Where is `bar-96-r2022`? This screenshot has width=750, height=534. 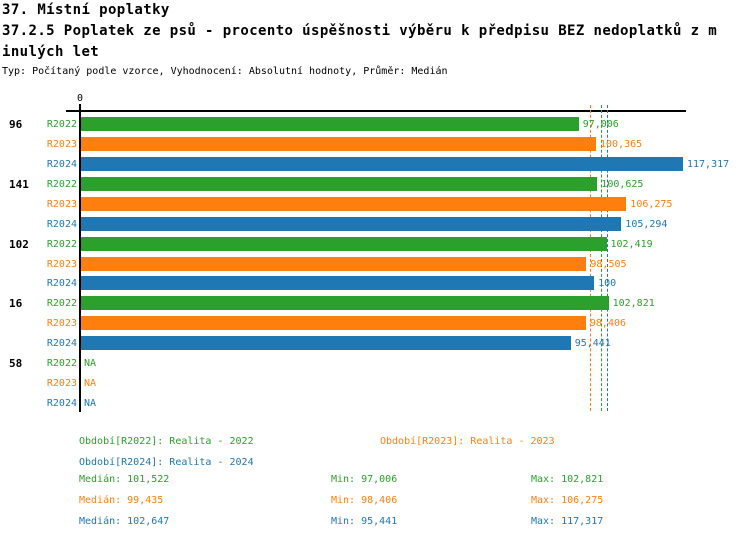
bar-96-r2022 is located at coordinates (330, 124).